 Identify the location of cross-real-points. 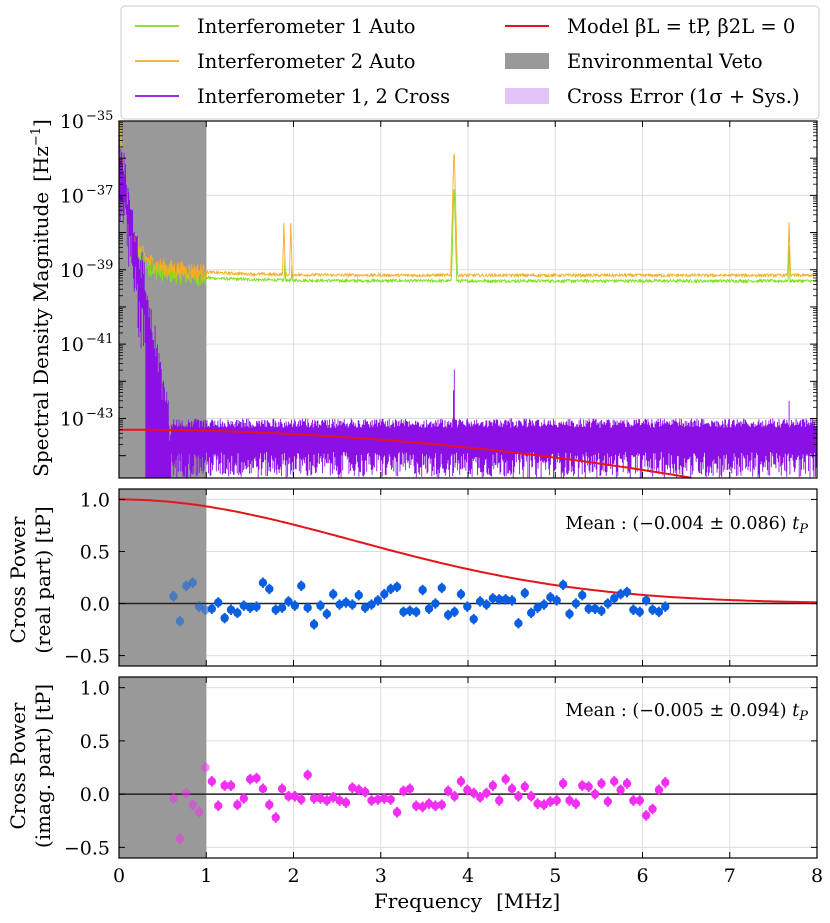
(419, 603).